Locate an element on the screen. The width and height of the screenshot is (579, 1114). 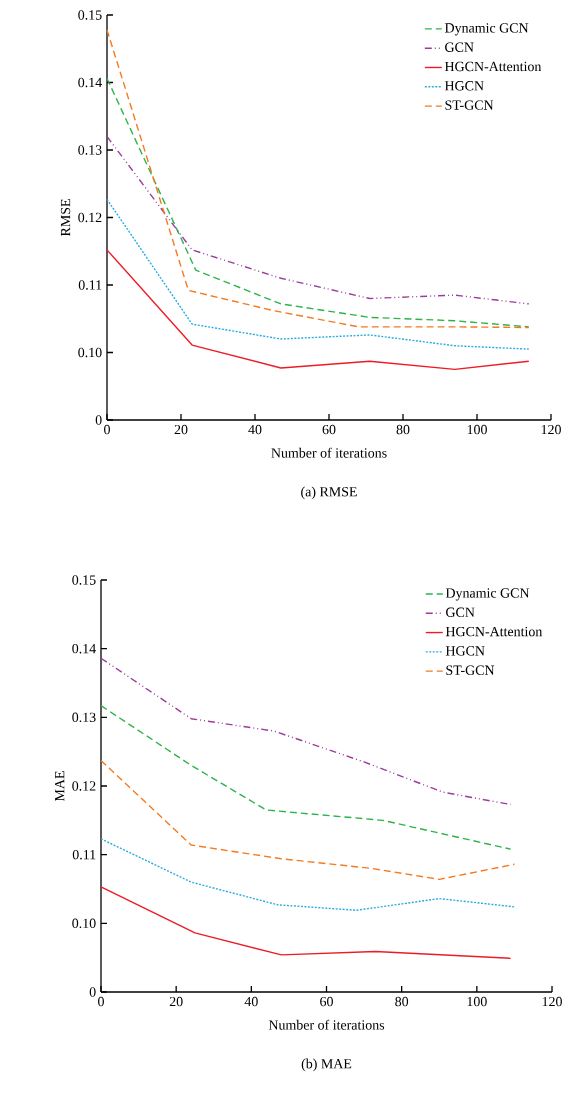
y-axis-title: RMSE is located at coordinates (65, 218).